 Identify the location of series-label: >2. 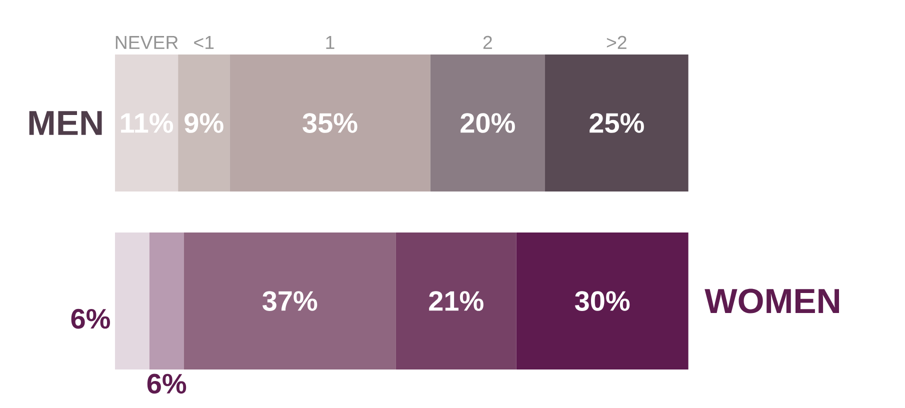
(616, 42).